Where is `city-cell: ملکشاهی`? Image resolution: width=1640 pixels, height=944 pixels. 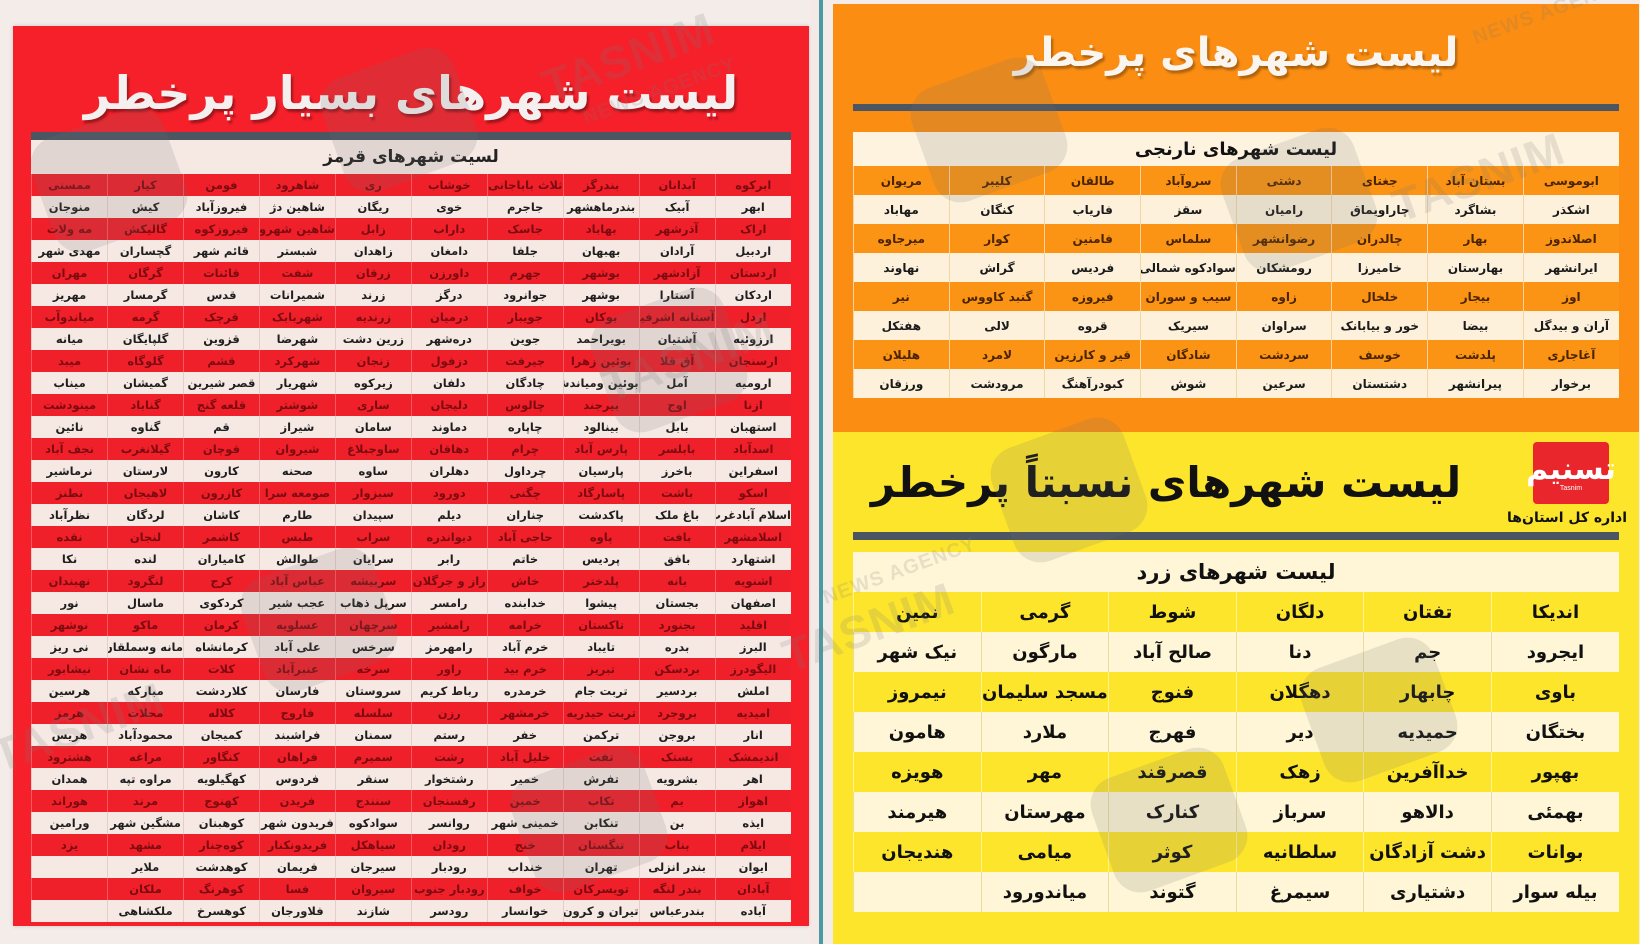
city-cell: ملکشاهی is located at coordinates (146, 911).